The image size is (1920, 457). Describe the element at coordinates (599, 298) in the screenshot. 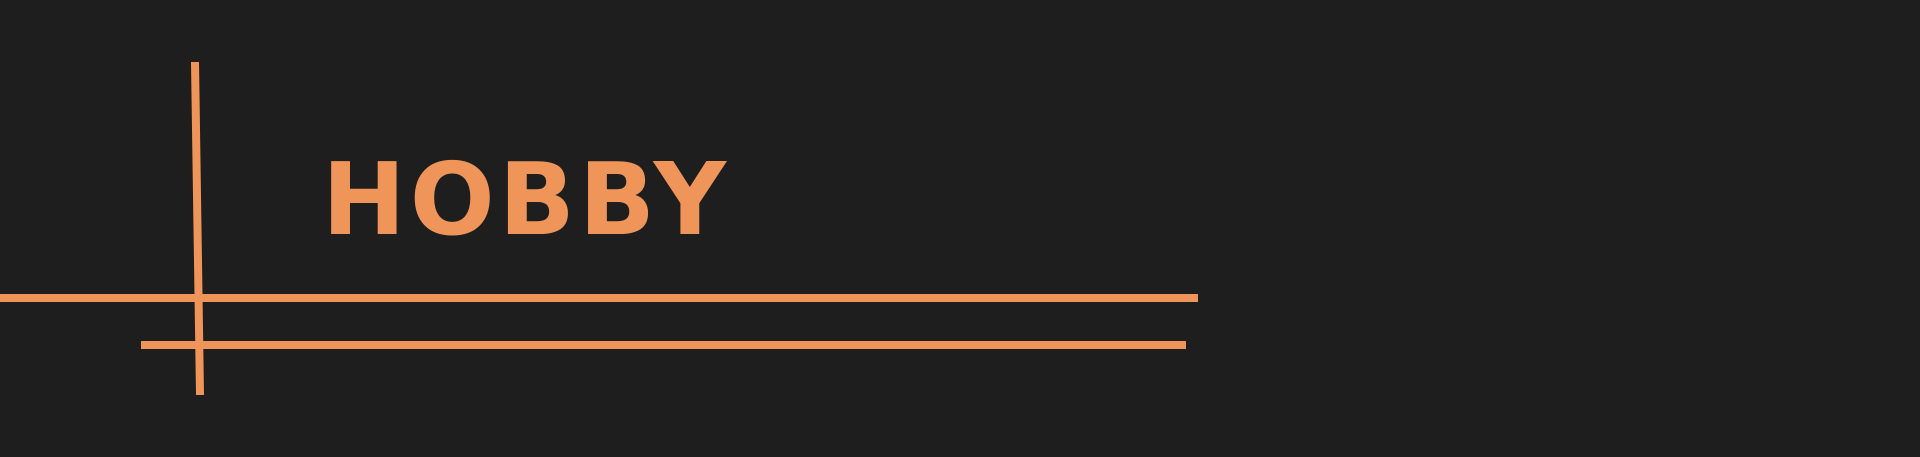

I see `horizontal-accent-line-upper` at that location.